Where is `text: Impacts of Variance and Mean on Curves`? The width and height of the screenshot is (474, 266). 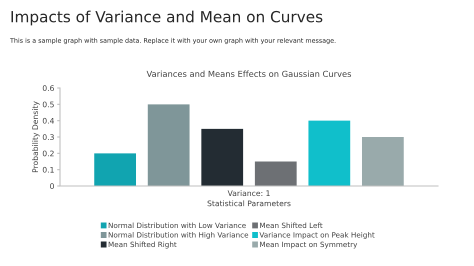 text: Impacts of Variance and Mean on Curves is located at coordinates (167, 18).